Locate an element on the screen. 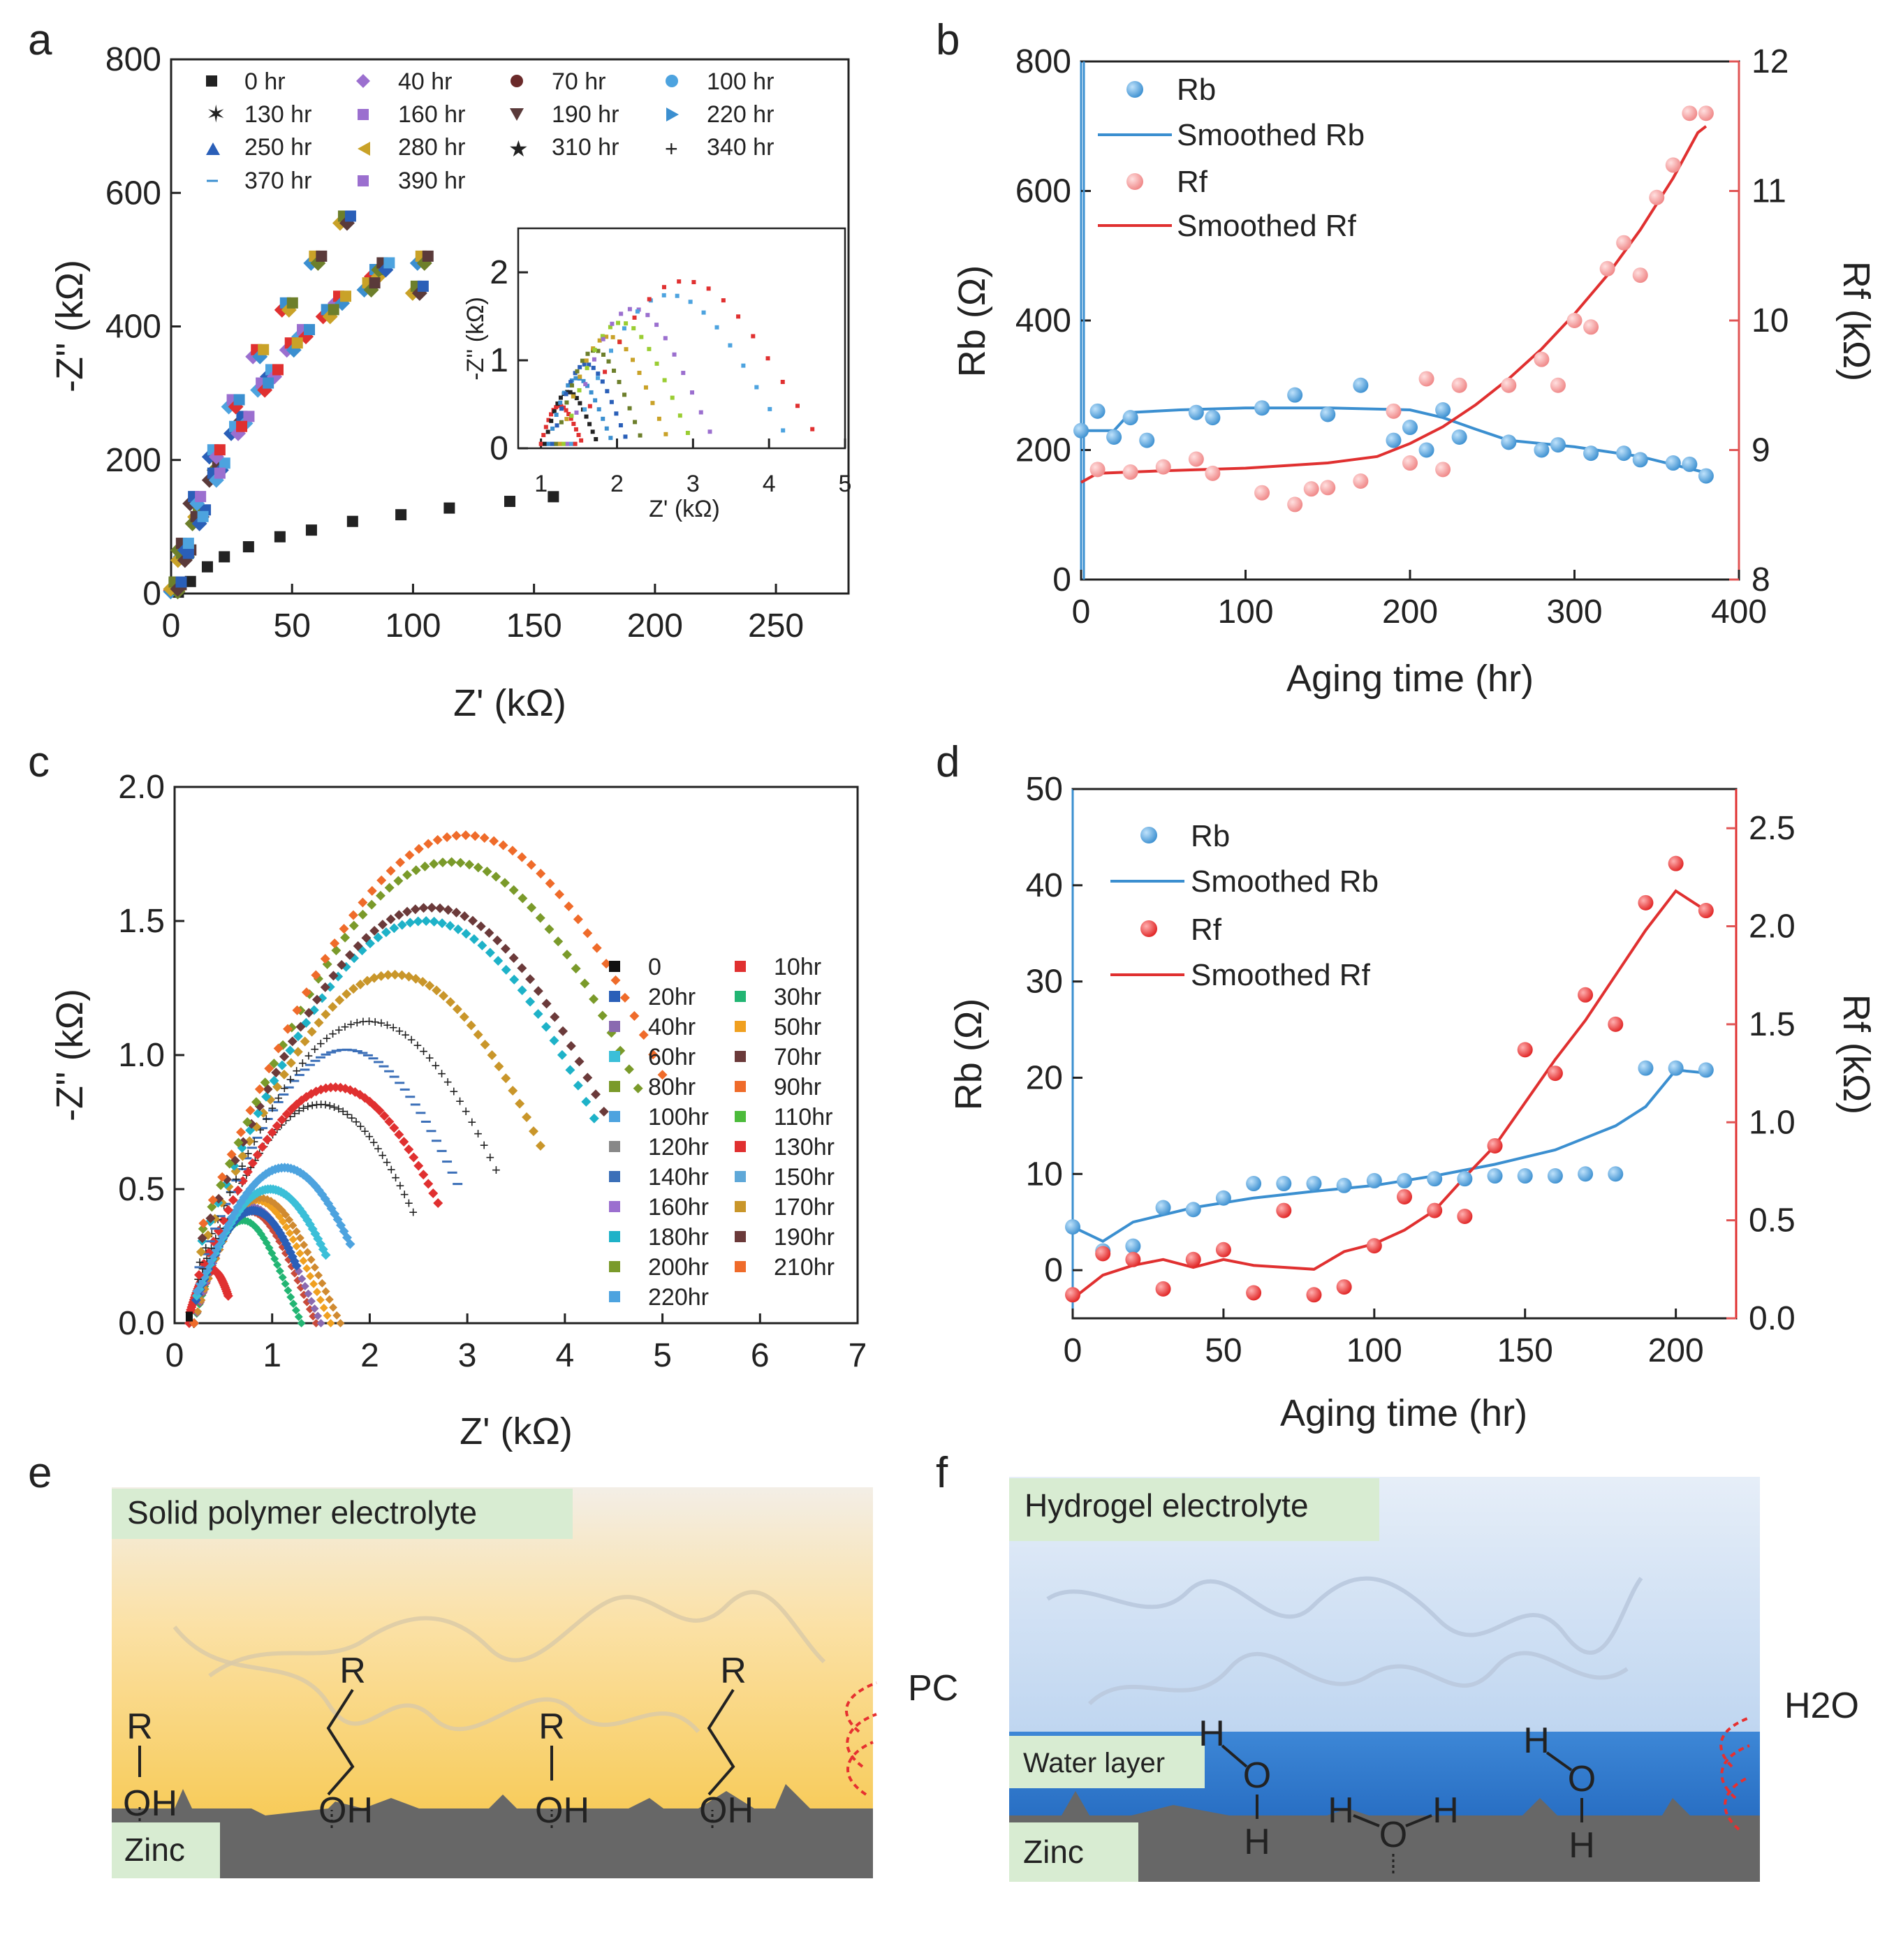 This screenshot has width=1887, height=1960. chart-d-legend: Rb Smoothed Rb Rf Smoothed Rf is located at coordinates (1244, 906).